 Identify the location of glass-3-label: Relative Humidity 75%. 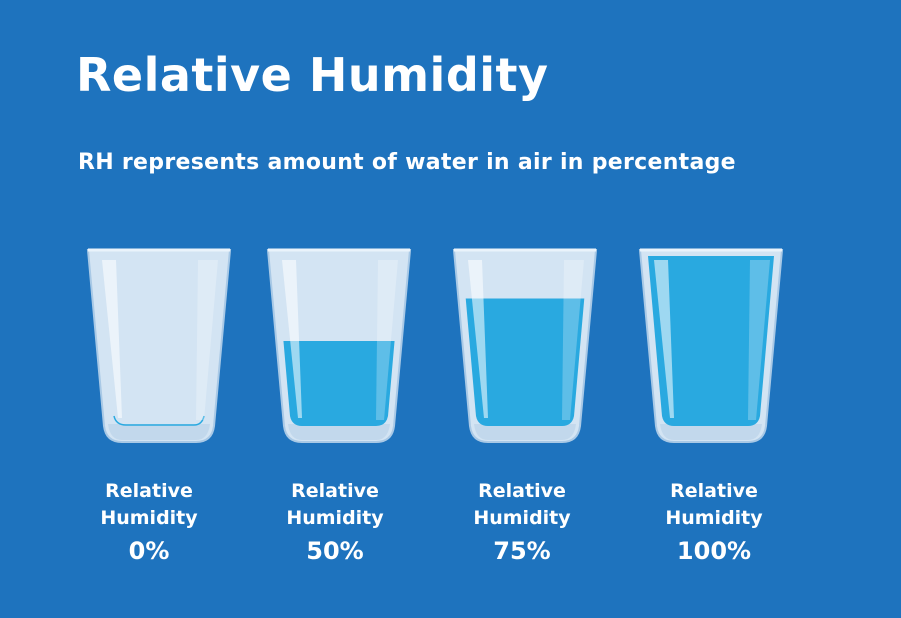
(522, 523).